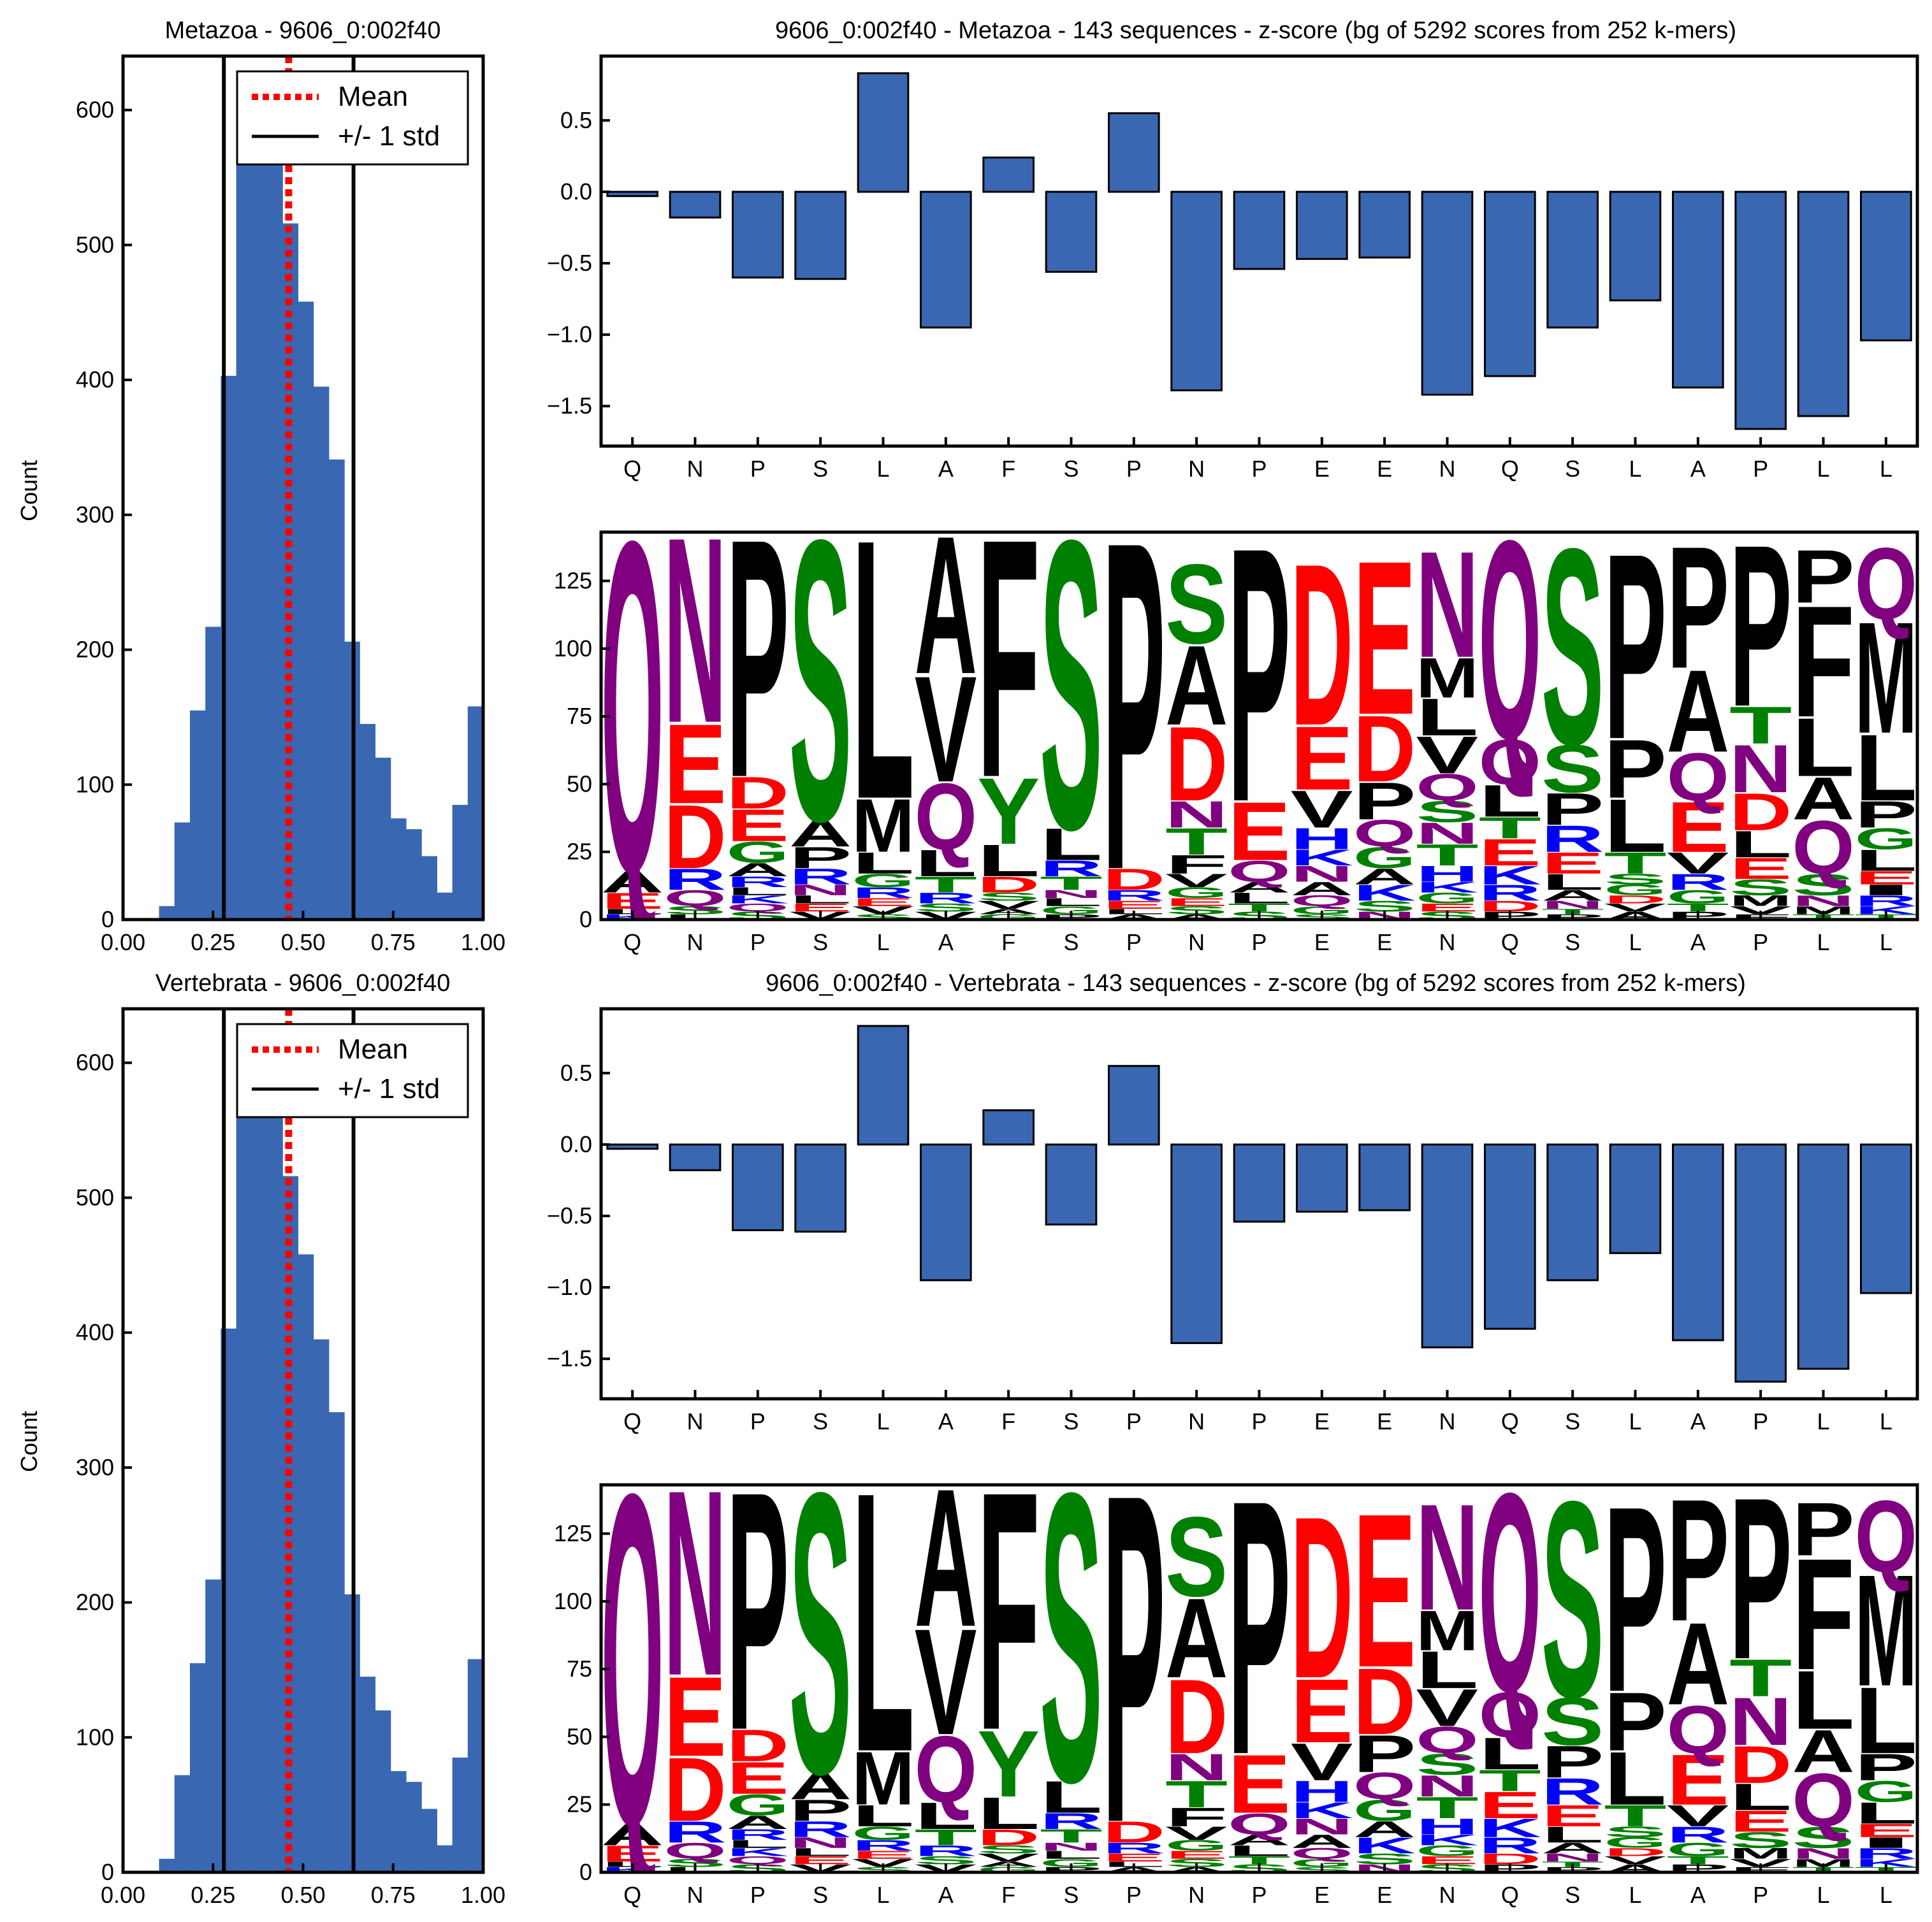 This screenshot has width=1932, height=1922. What do you see at coordinates (1385, 858) in the screenshot?
I see `logo-letter: G` at bounding box center [1385, 858].